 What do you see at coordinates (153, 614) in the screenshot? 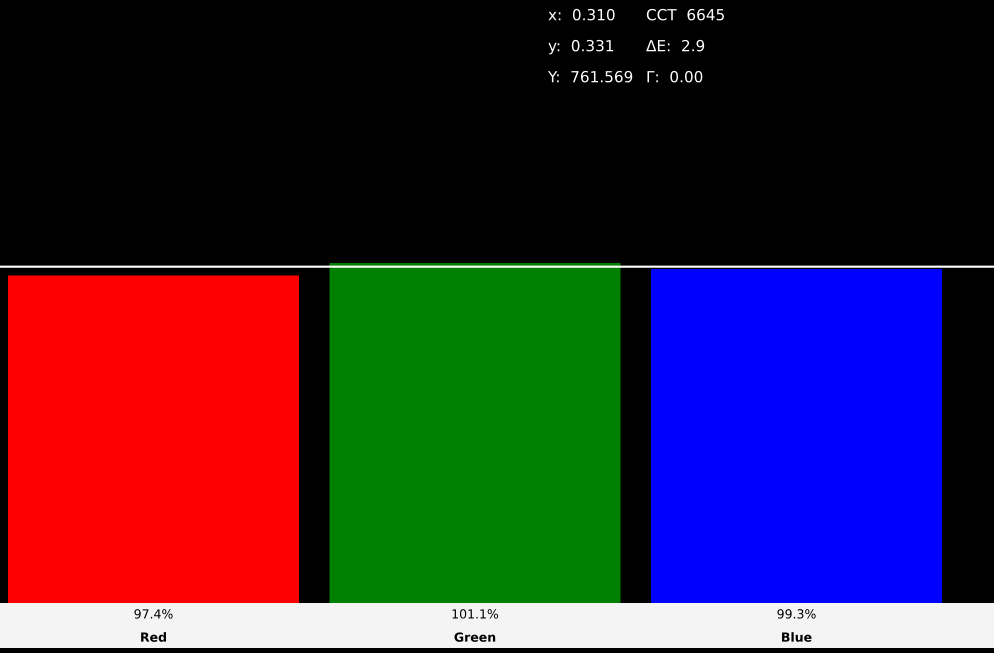
I see `data-label: 97.4%` at bounding box center [153, 614].